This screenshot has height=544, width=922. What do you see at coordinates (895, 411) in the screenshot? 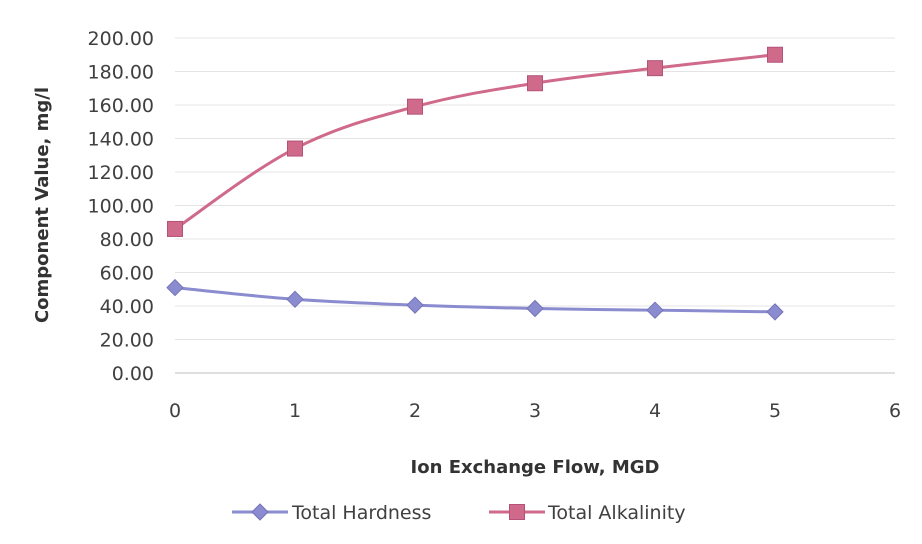
I see `x-tick-label-6: 6` at bounding box center [895, 411].